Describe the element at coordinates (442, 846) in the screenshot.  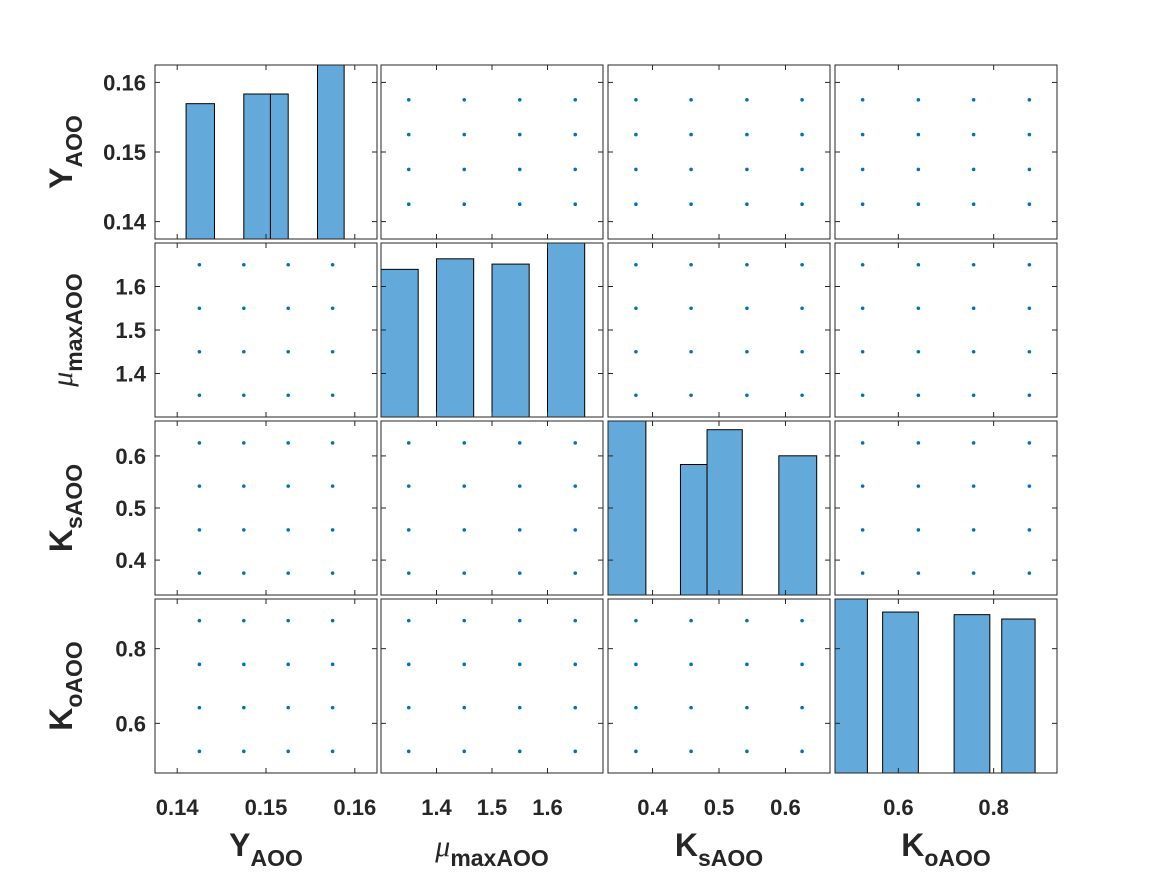
I see `axis-label-symbol: μ` at that location.